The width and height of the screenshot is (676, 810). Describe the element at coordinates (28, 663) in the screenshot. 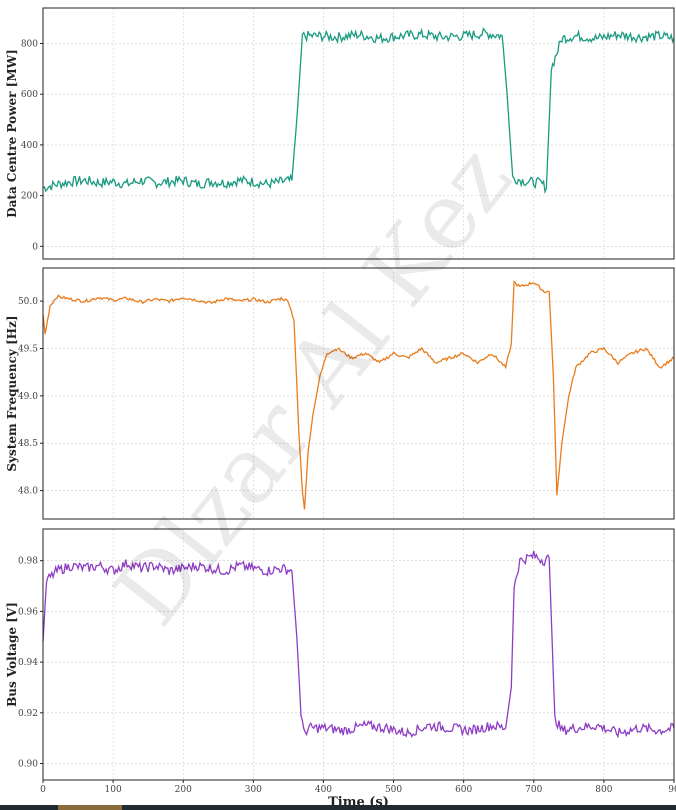

I see `y-tick-label: 0.94` at that location.